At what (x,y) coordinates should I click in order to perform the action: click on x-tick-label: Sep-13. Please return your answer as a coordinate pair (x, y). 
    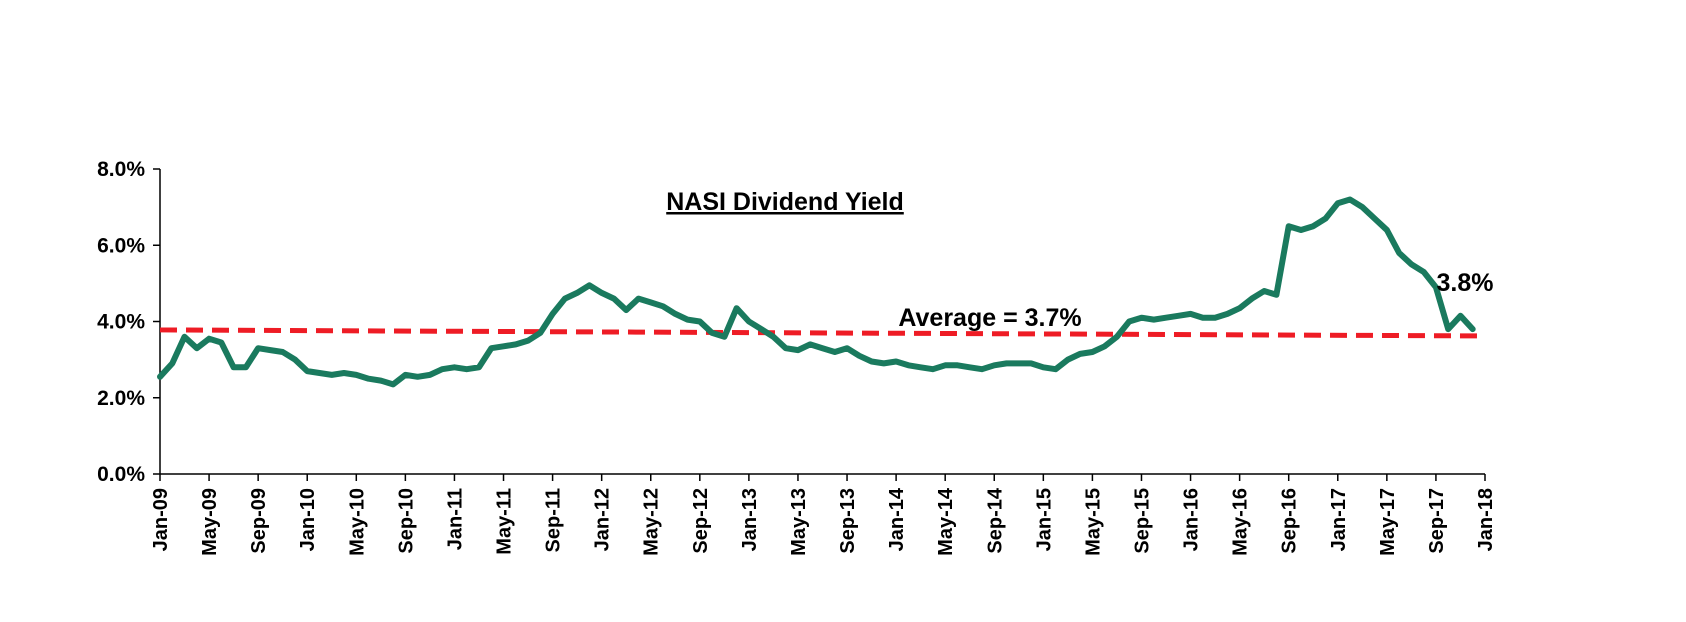
    Looking at the image, I should click on (848, 521).